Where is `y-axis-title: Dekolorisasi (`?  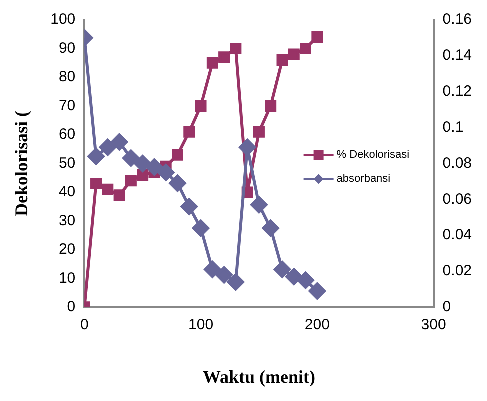 y-axis-title: Dekolorisasi ( is located at coordinates (21, 163).